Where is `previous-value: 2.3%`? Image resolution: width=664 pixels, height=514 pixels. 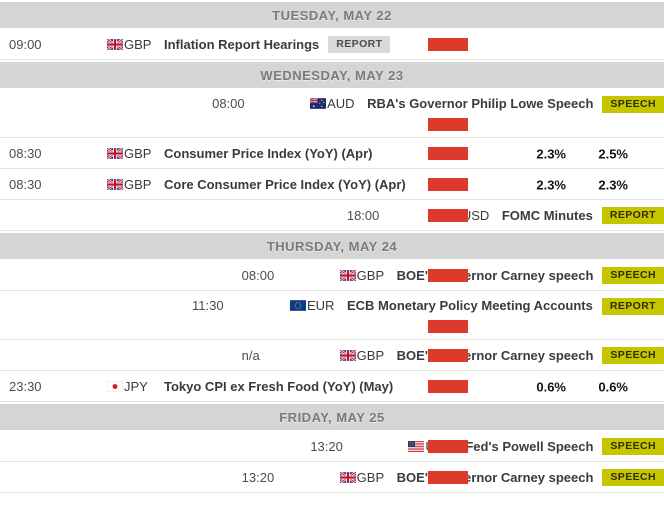
previous-value: 2.3% is located at coordinates (613, 184).